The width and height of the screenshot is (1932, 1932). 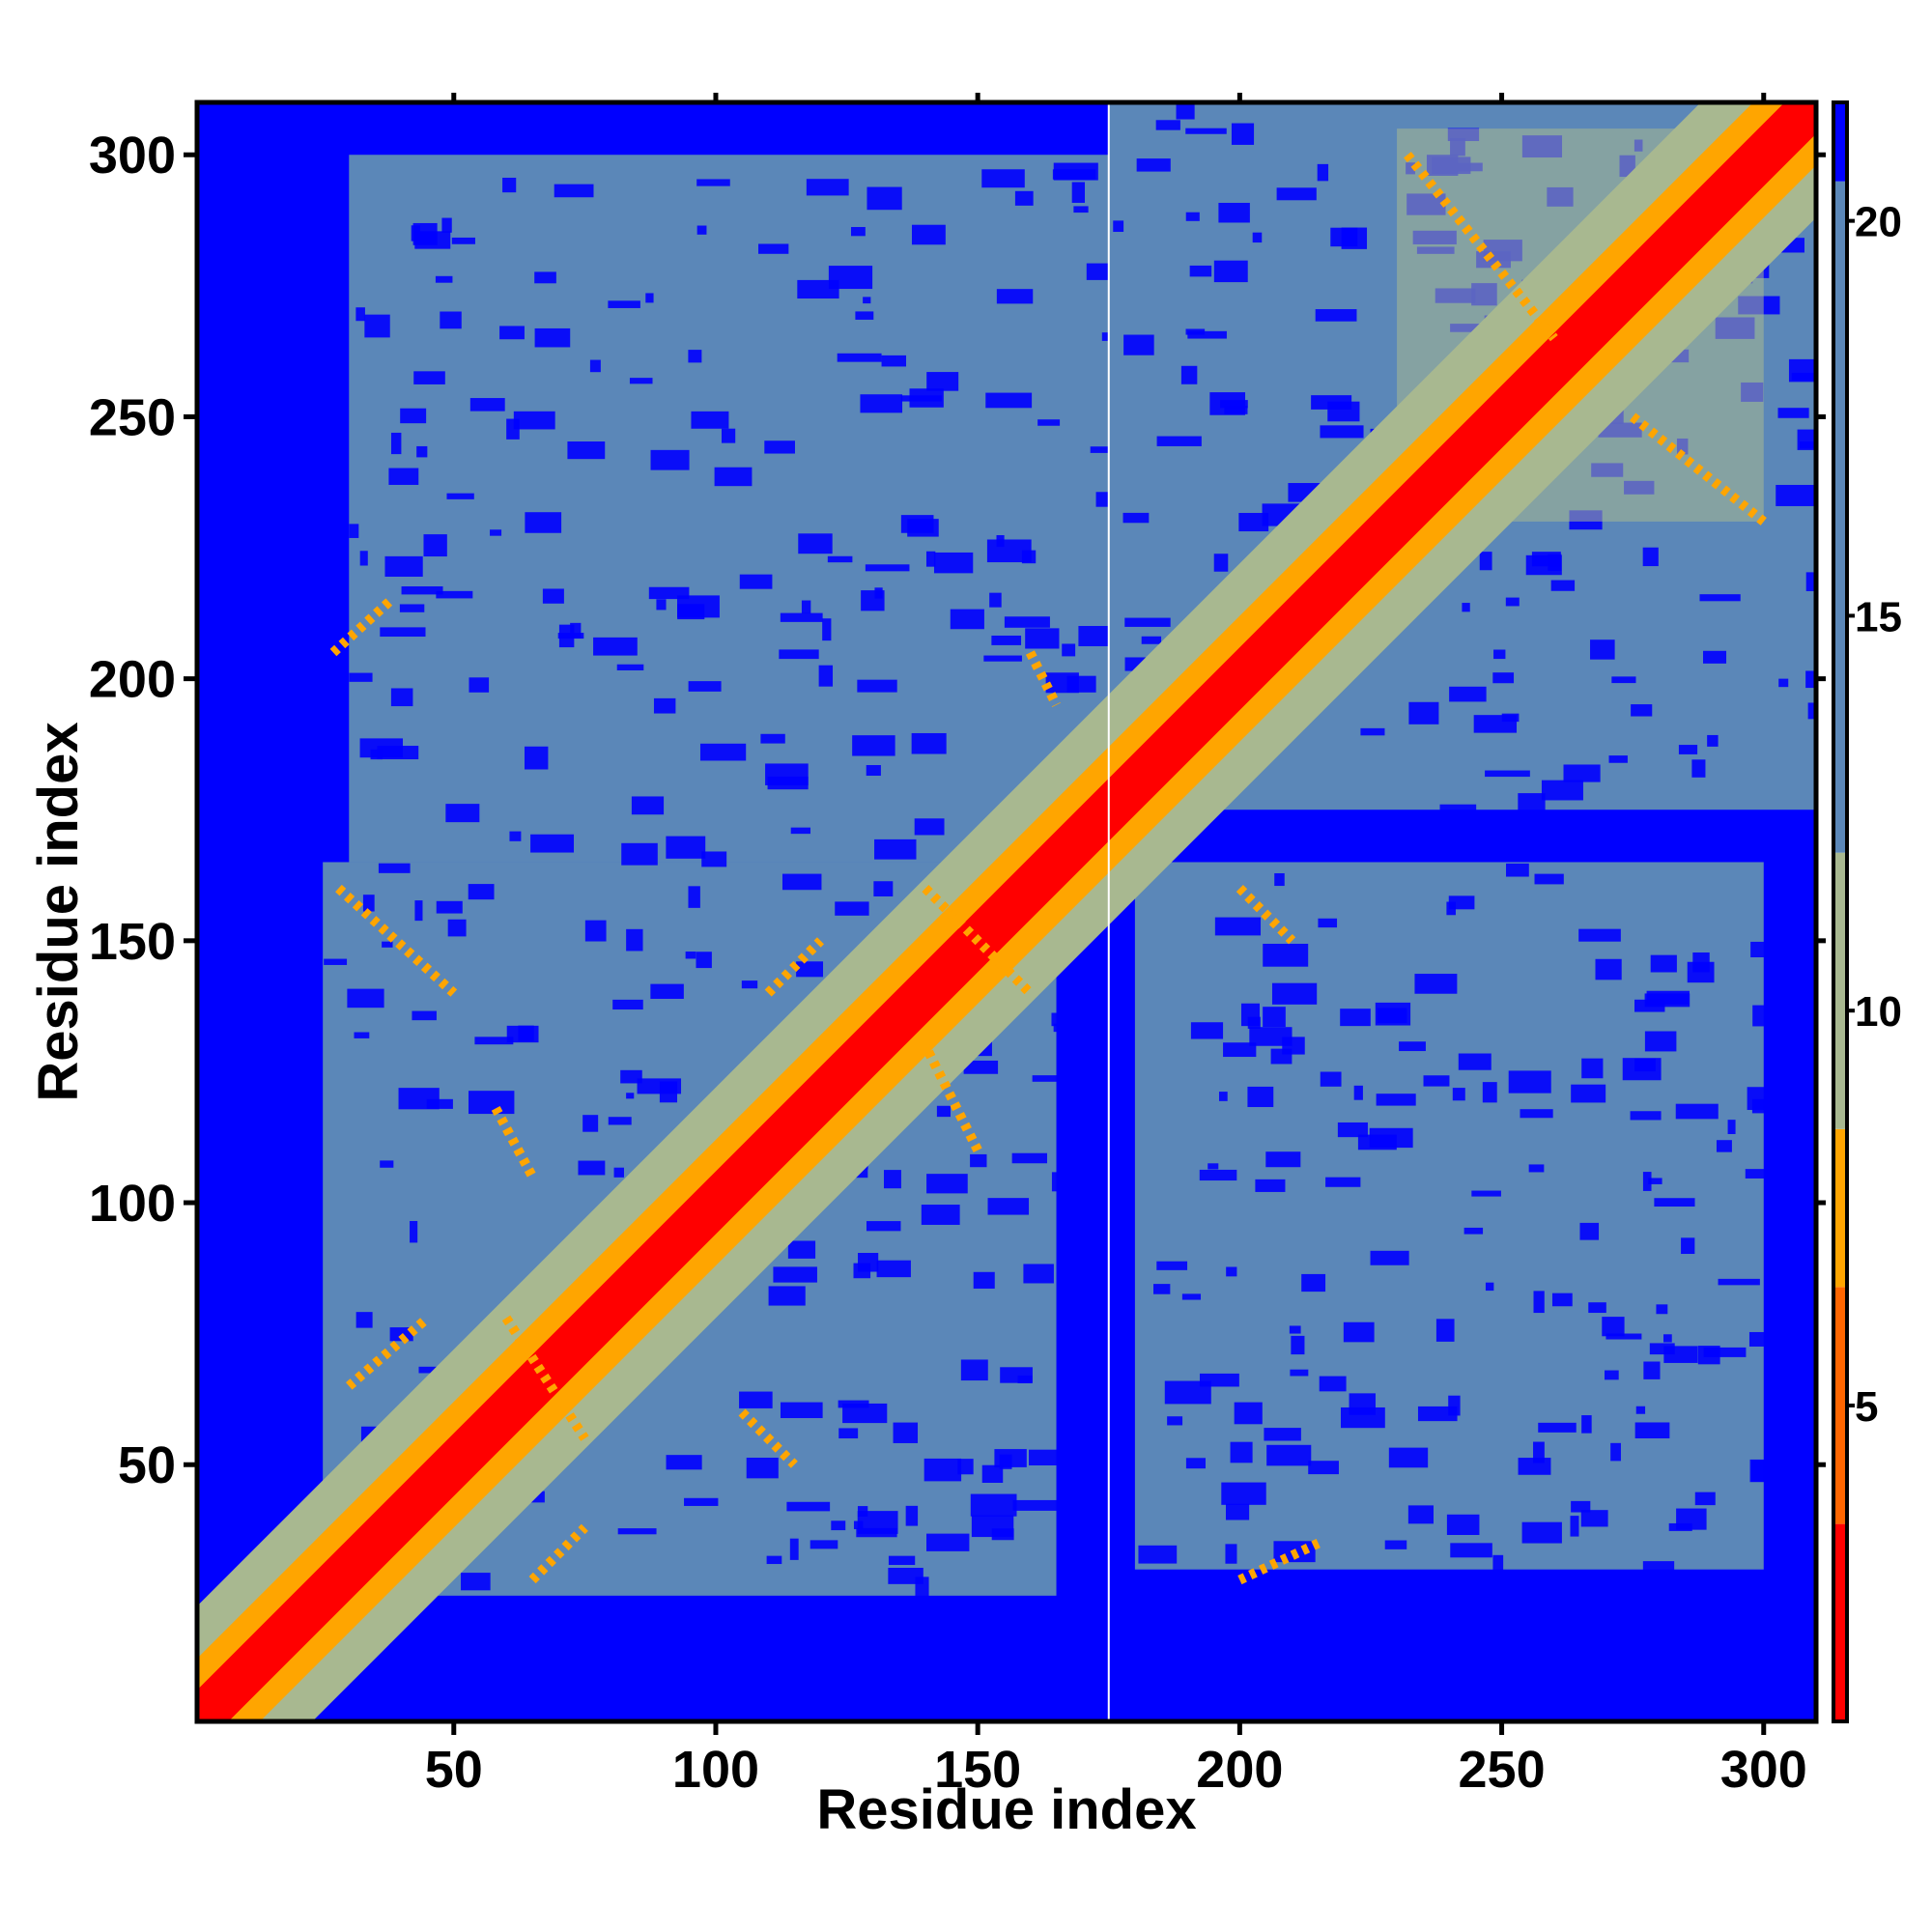 I want to click on colorbar-frame, so click(x=1840, y=911).